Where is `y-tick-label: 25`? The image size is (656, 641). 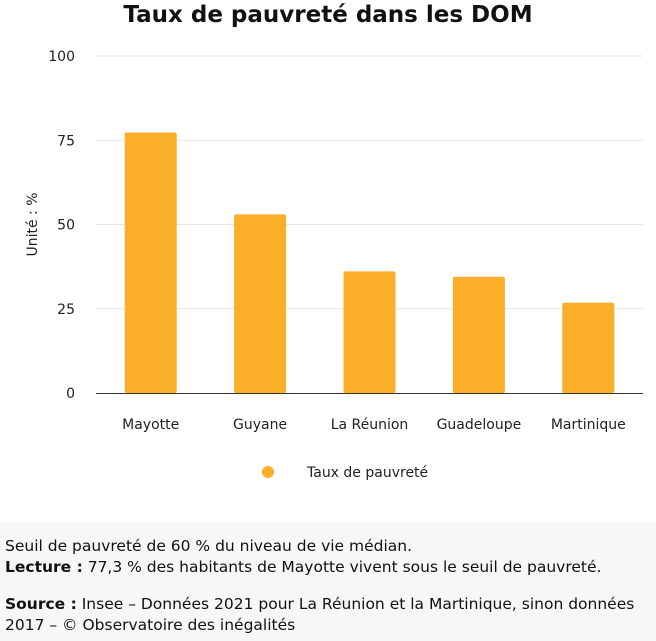 y-tick-label: 25 is located at coordinates (66, 310).